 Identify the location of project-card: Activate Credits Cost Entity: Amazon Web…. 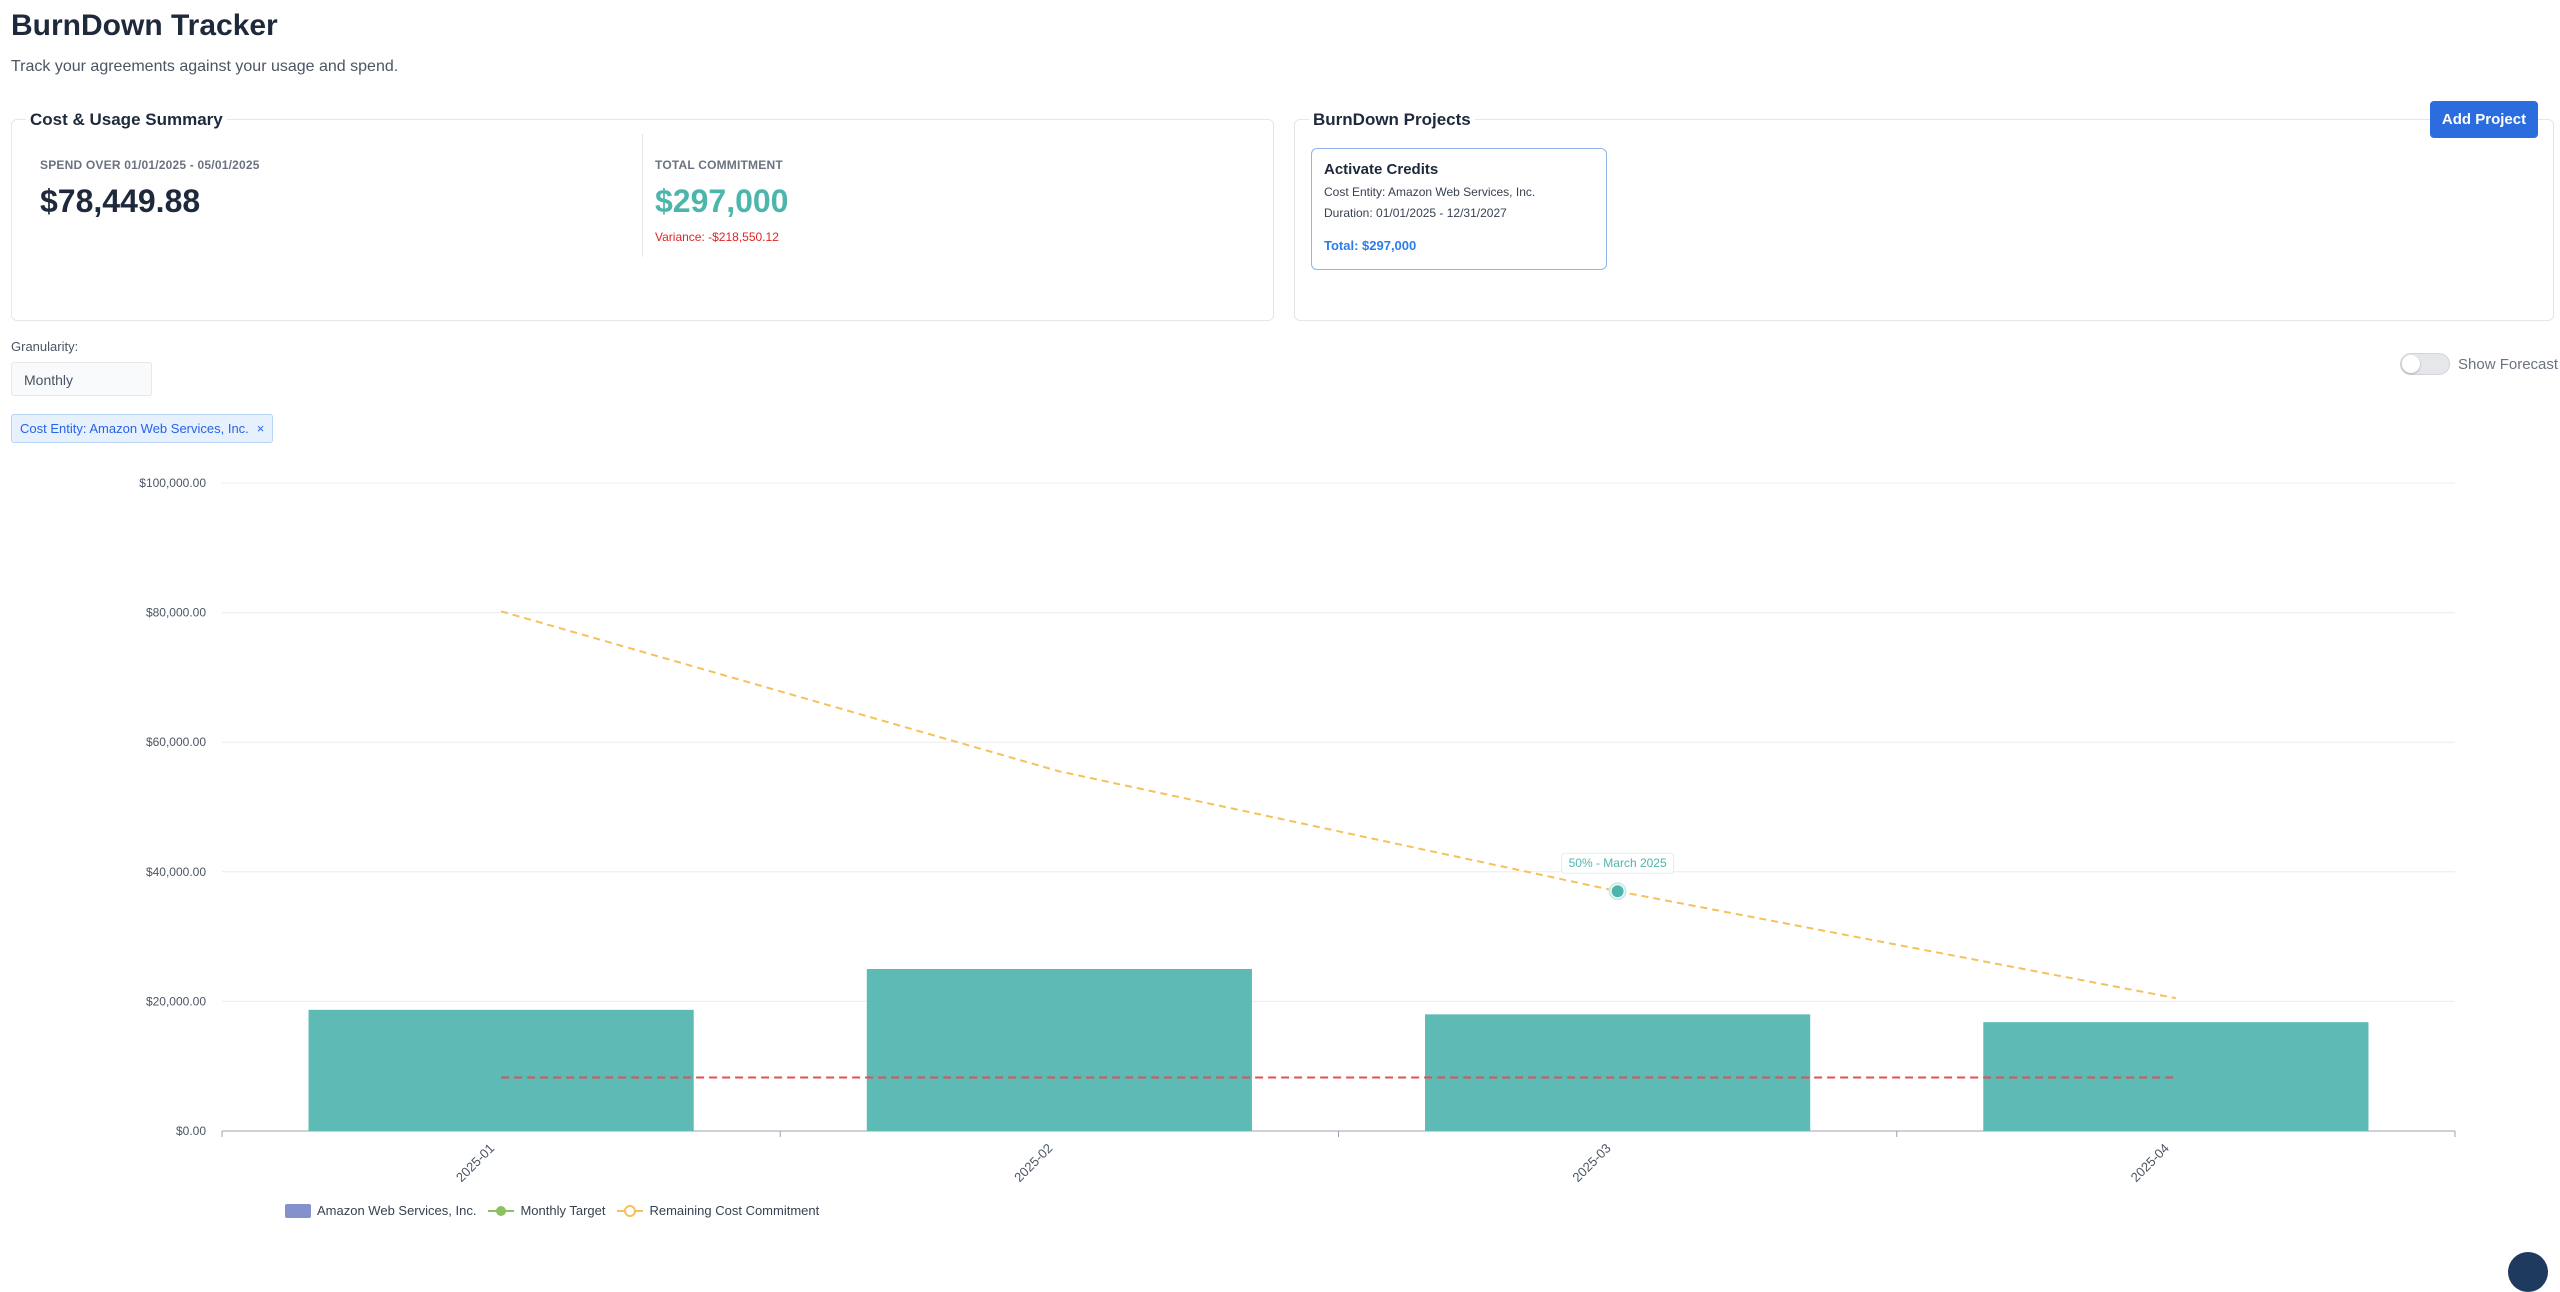
(1459, 209).